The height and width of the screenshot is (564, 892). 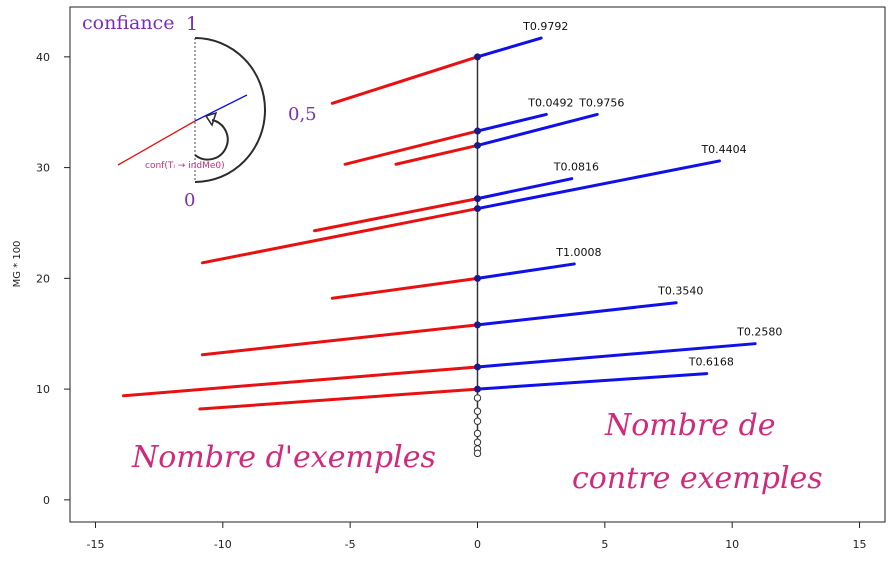 What do you see at coordinates (185, 166) in the screenshot?
I see `inset-formula: conf(Tᵢ → indMe0)` at bounding box center [185, 166].